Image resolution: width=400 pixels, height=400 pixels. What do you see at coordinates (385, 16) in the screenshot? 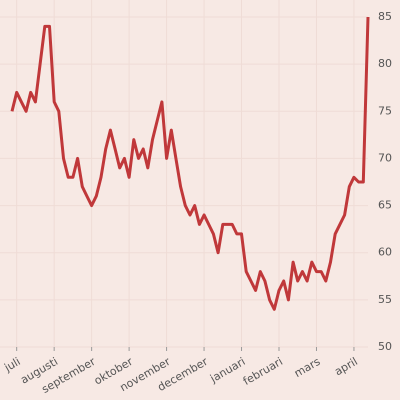
I see `y-tick-label: 85` at bounding box center [385, 16].